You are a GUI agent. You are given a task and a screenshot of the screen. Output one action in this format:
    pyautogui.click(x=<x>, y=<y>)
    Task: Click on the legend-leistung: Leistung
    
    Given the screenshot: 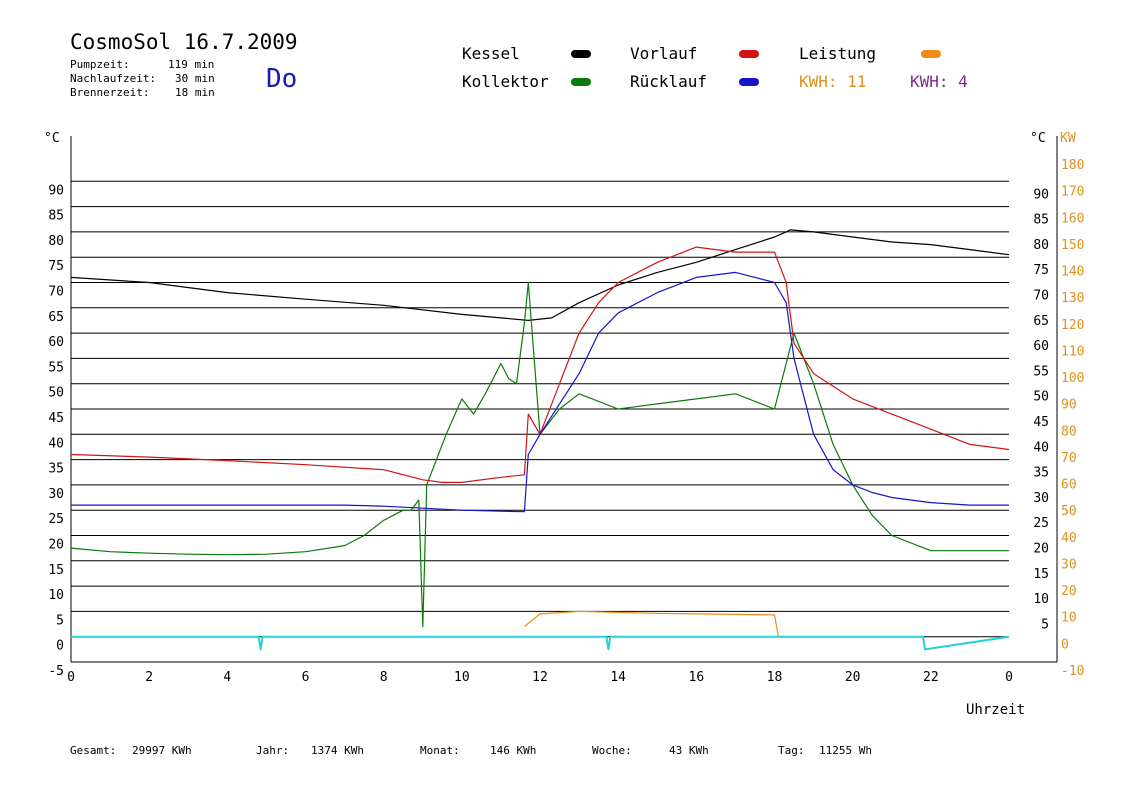 What is the action you would take?
    pyautogui.click(x=838, y=53)
    